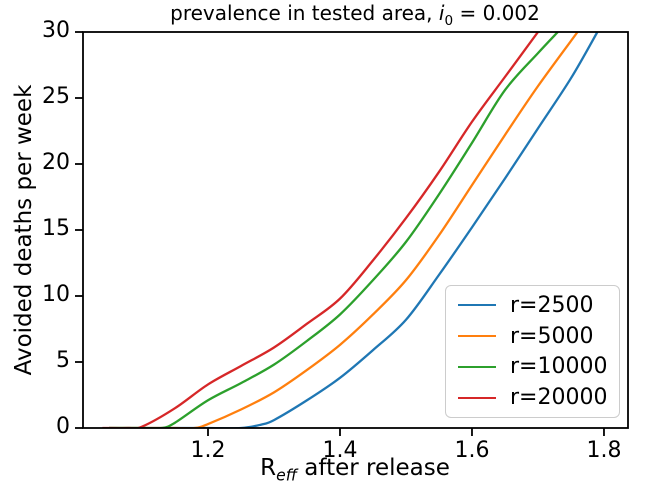  I want to click on y-tick-label: 30, so click(56, 30).